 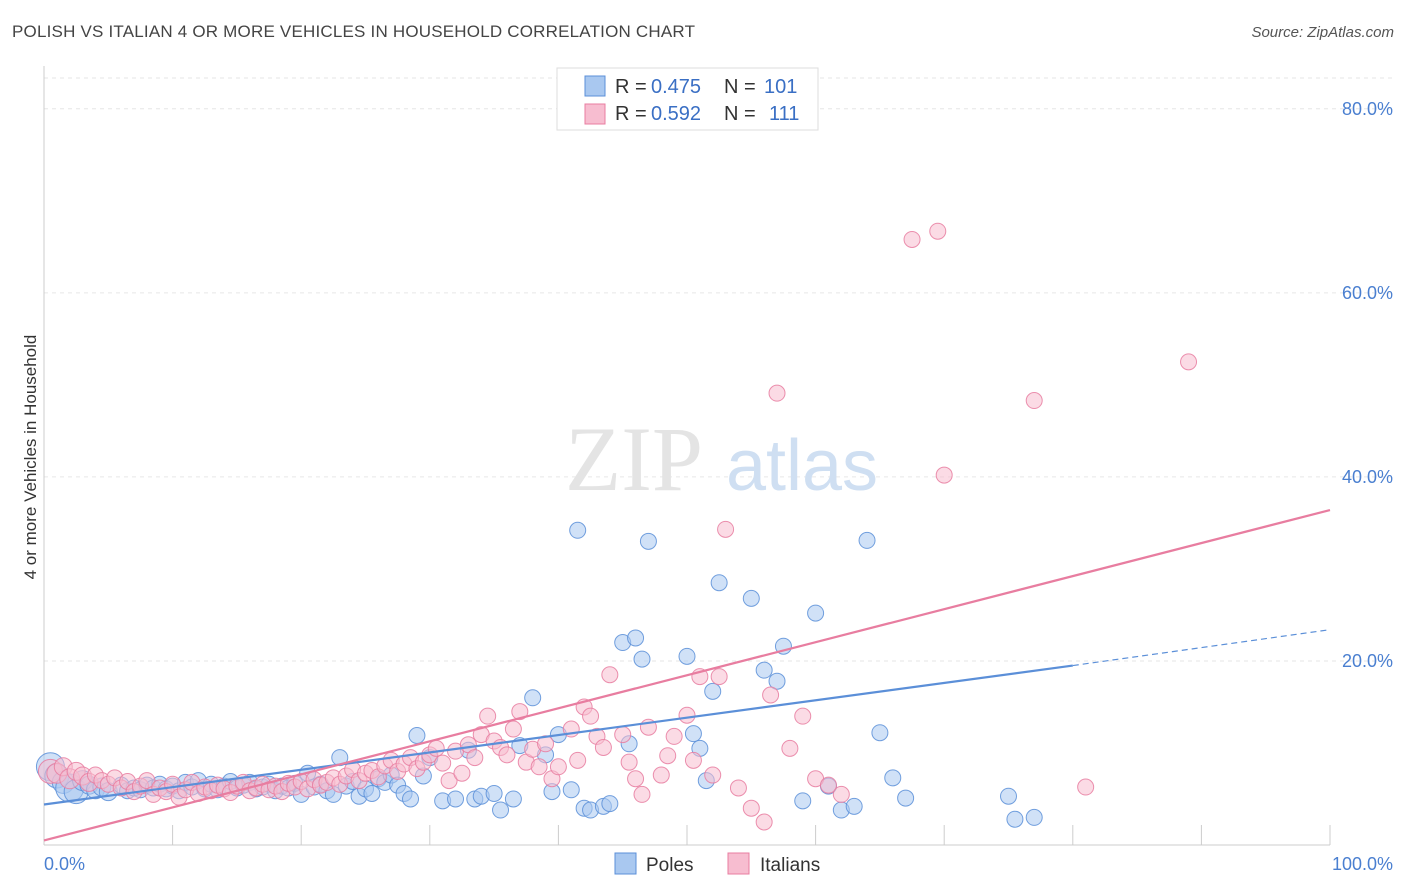 What do you see at coordinates (790, 865) in the screenshot?
I see `bottom-legend-italians: Italians` at bounding box center [790, 865].